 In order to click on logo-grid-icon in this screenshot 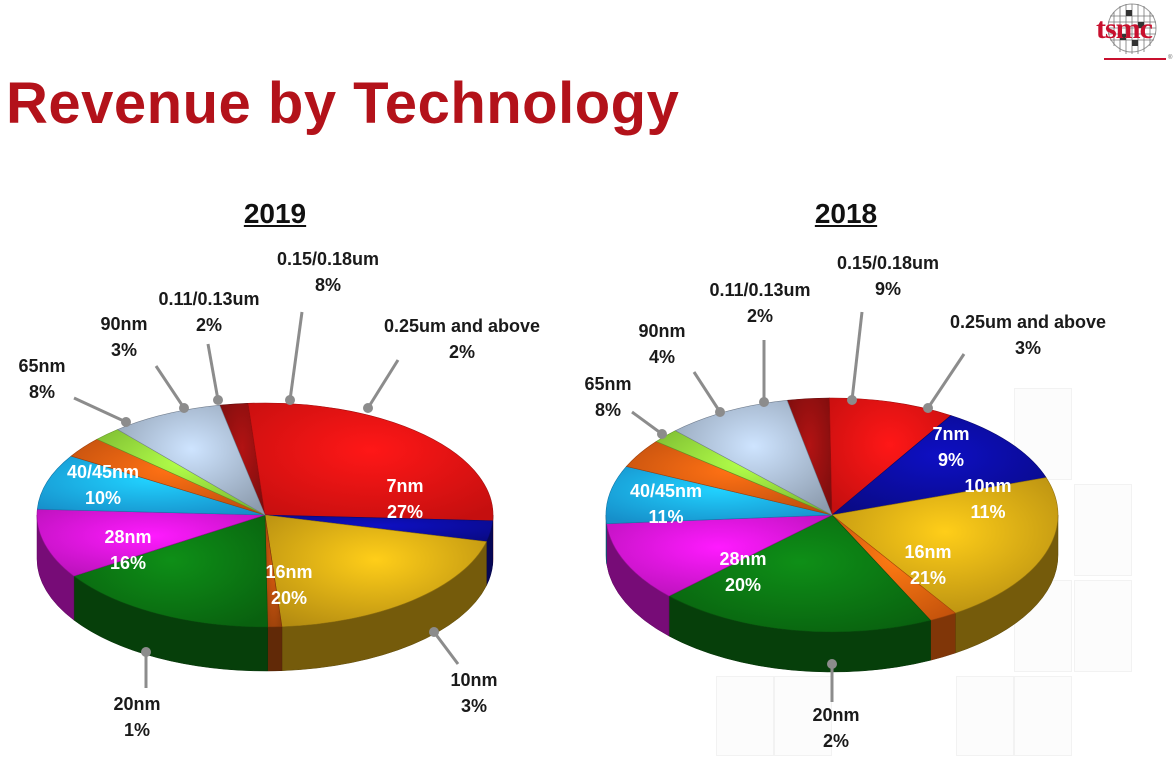, I will do `click(1132, 28)`.